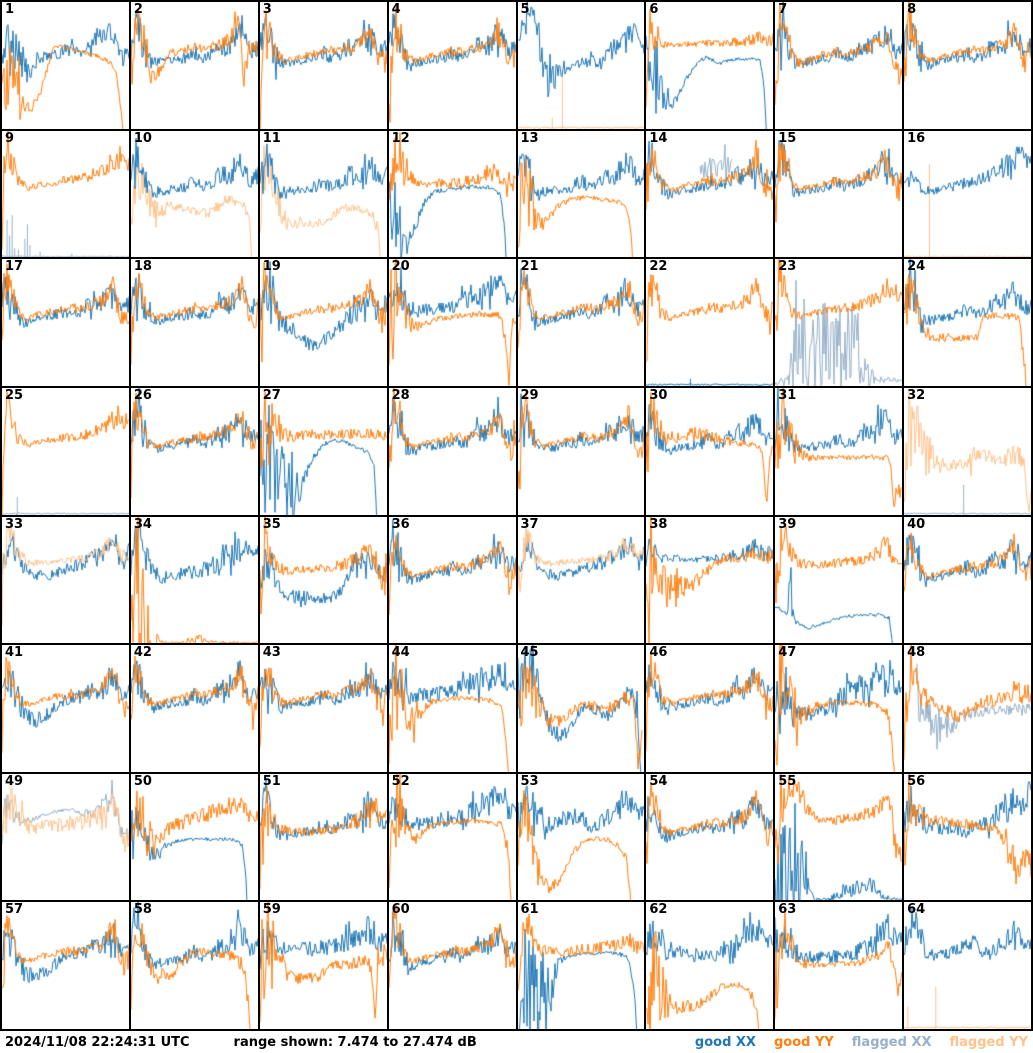 The width and height of the screenshot is (1033, 1053). I want to click on spectrum-panel-50: 50, so click(194, 837).